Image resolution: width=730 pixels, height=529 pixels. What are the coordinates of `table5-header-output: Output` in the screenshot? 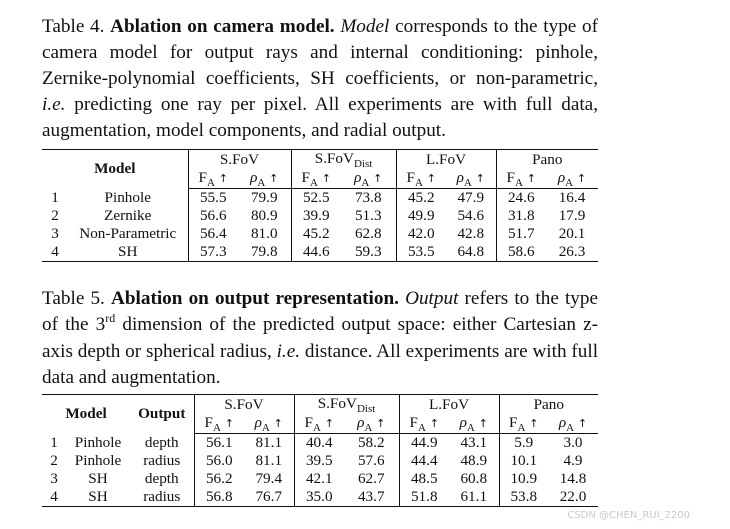 It's located at (162, 414).